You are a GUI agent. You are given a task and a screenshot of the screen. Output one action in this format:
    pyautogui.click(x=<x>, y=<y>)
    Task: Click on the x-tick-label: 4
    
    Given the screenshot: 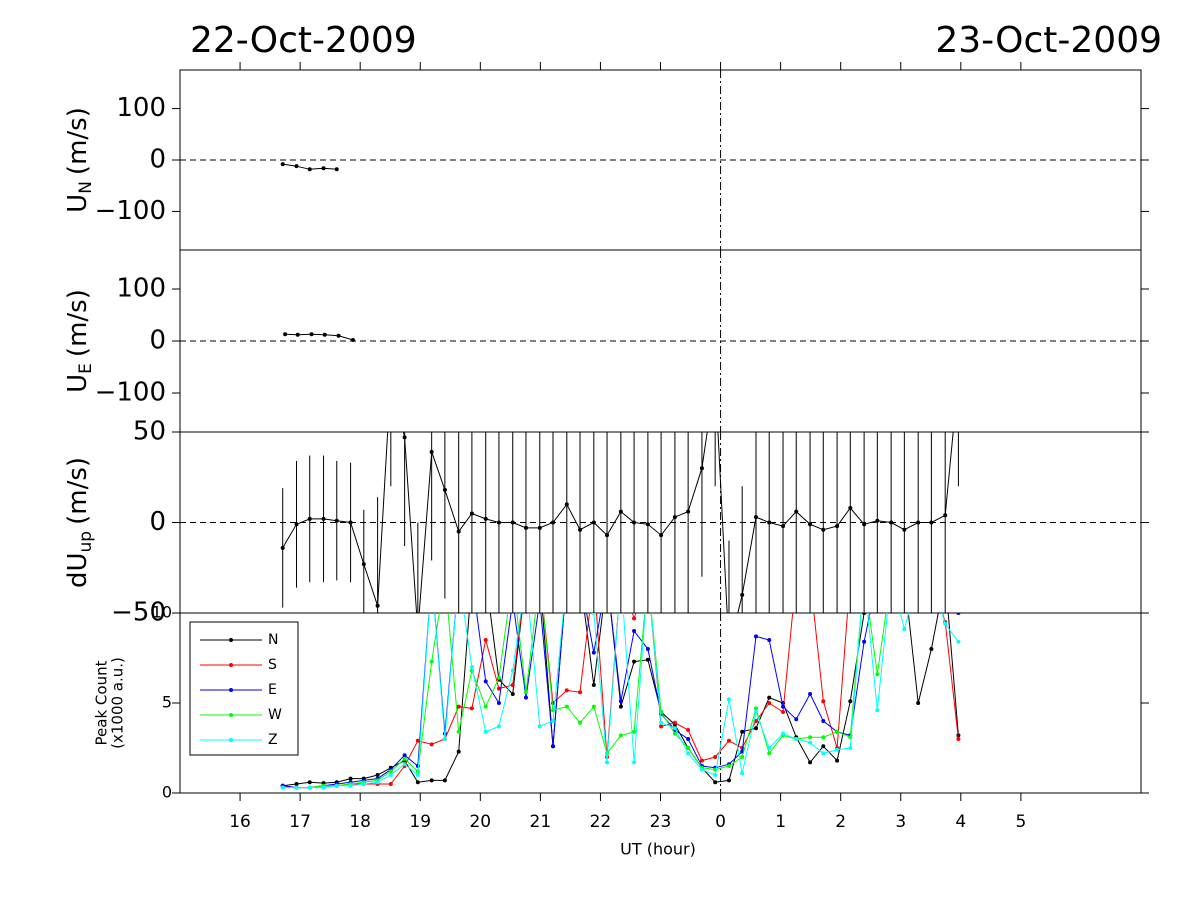 What is the action you would take?
    pyautogui.click(x=960, y=822)
    